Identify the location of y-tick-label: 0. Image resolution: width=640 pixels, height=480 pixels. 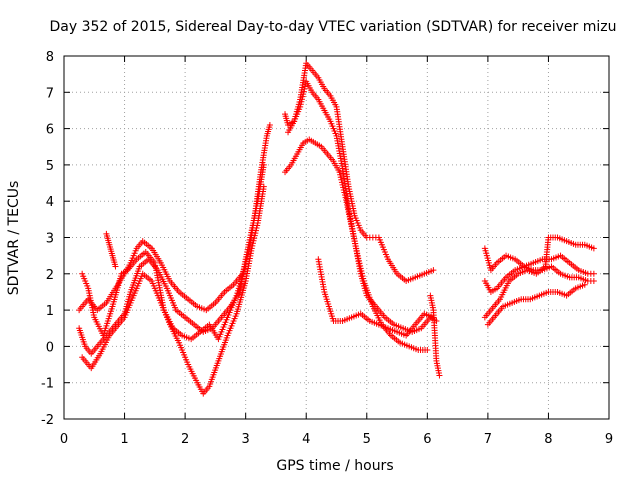
(50, 347).